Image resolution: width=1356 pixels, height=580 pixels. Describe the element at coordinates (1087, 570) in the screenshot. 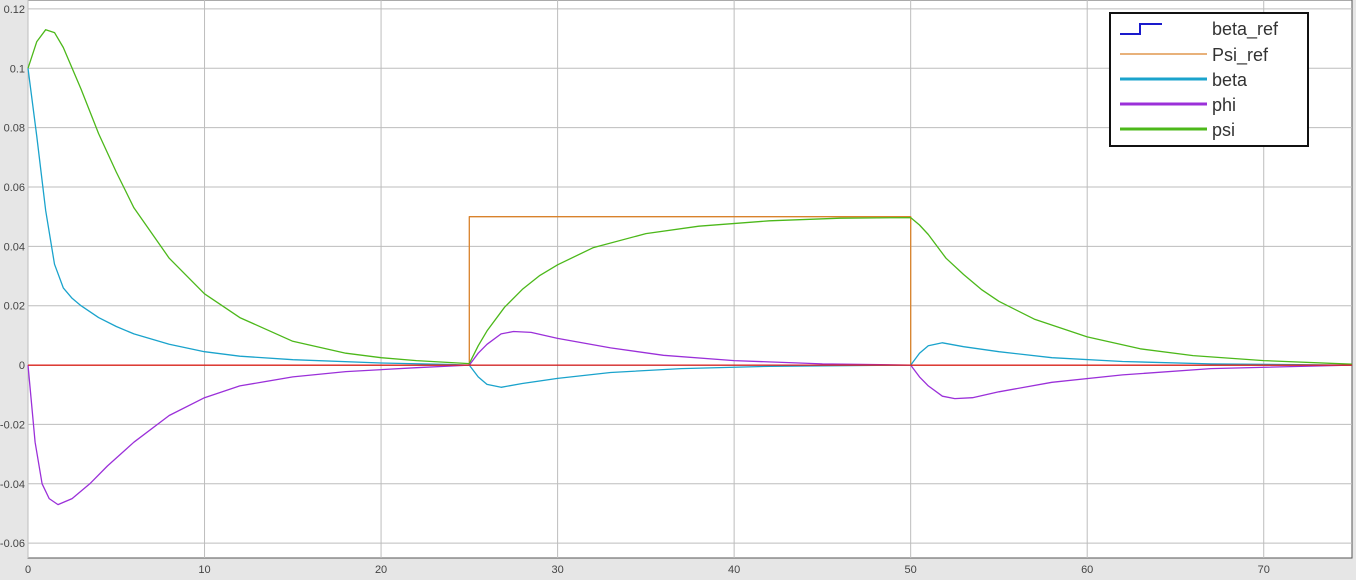

I see `x-tick-label: 60` at that location.